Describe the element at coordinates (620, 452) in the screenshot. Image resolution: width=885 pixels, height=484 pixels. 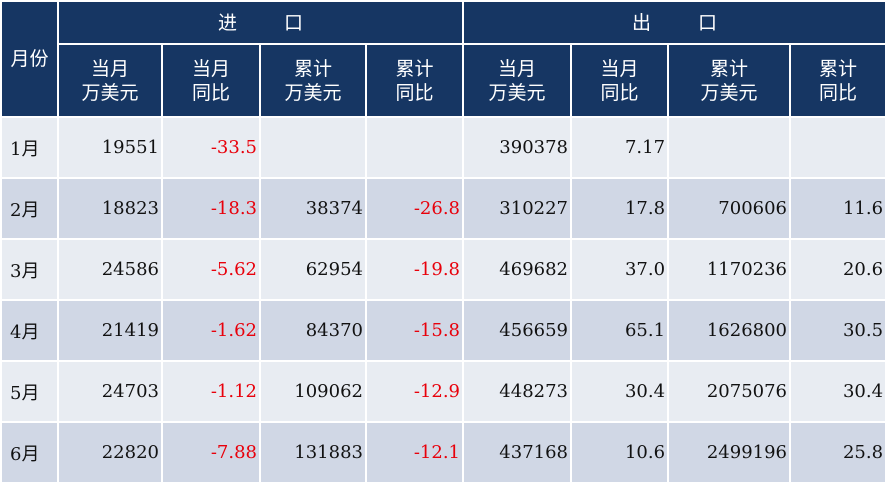
I see `cell-export-monthly-yoy: 10.6` at that location.